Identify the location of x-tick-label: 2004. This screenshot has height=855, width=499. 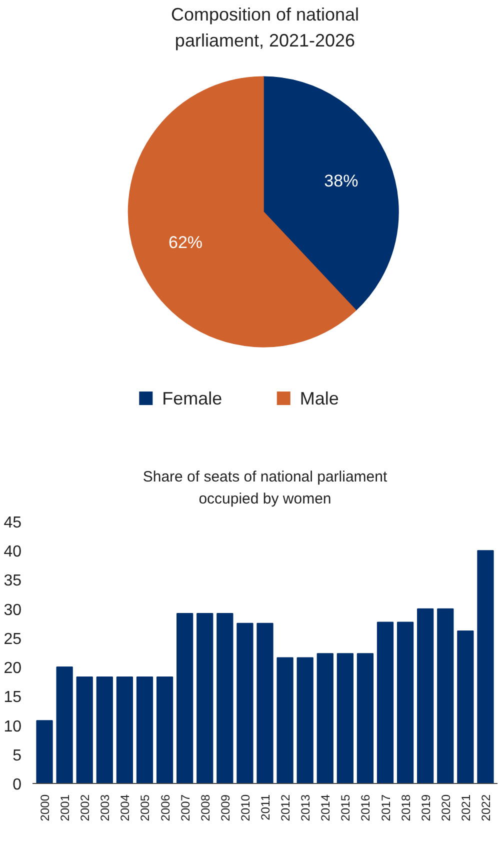
(125, 808).